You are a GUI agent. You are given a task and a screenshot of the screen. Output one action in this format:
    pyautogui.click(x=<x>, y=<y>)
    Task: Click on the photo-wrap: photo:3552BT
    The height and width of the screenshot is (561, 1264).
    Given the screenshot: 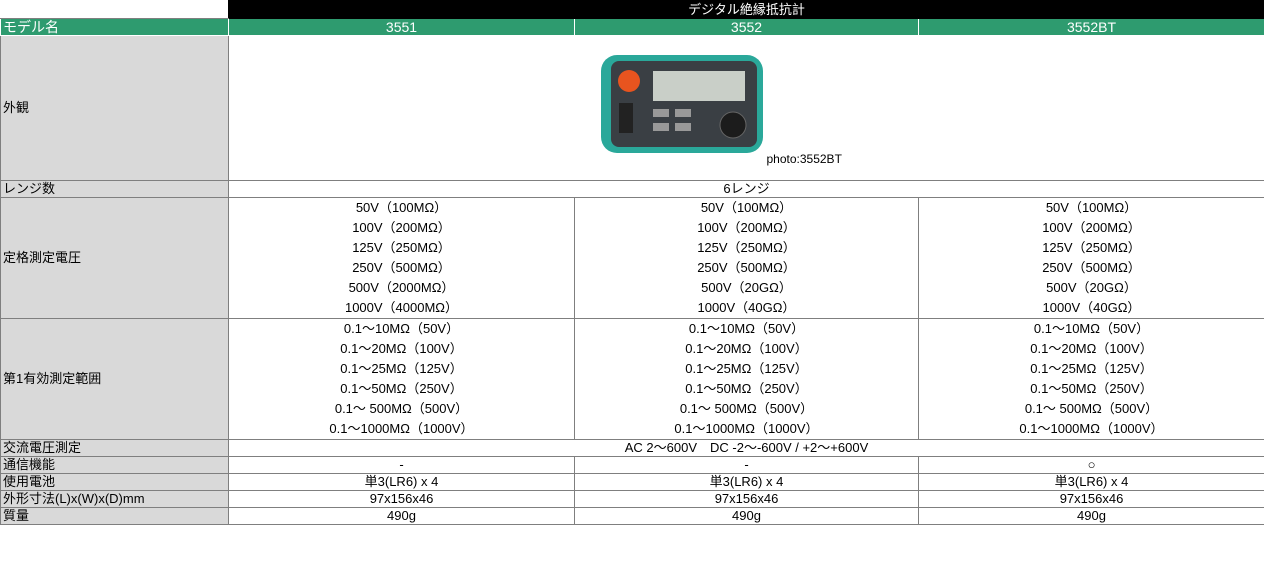 What is the action you would take?
    pyautogui.click(x=747, y=108)
    